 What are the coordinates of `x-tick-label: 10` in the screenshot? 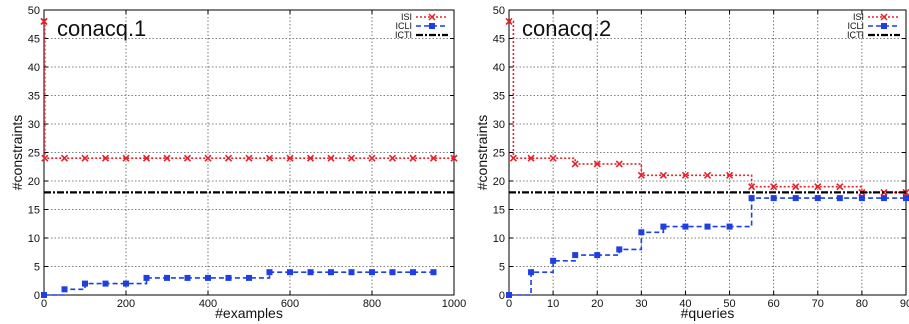 It's located at (553, 304).